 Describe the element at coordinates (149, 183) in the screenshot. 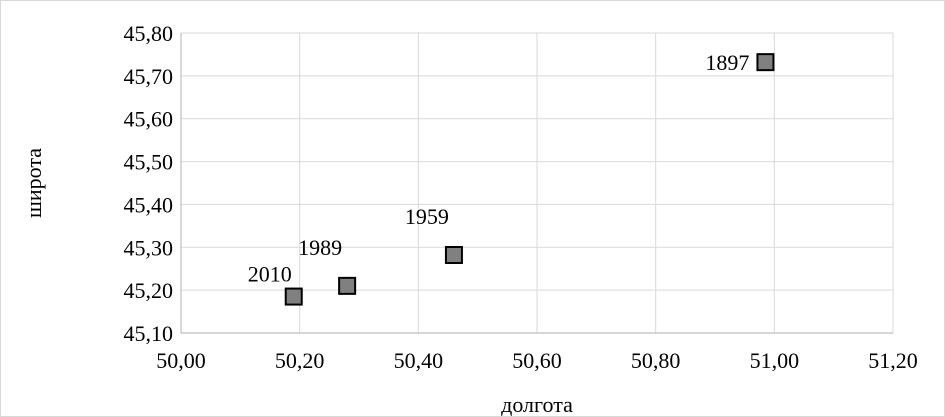

I see `y-tick-labels: 45,10 45,20 45,30 45,40 45,50 45,60 45,70 45,80` at that location.